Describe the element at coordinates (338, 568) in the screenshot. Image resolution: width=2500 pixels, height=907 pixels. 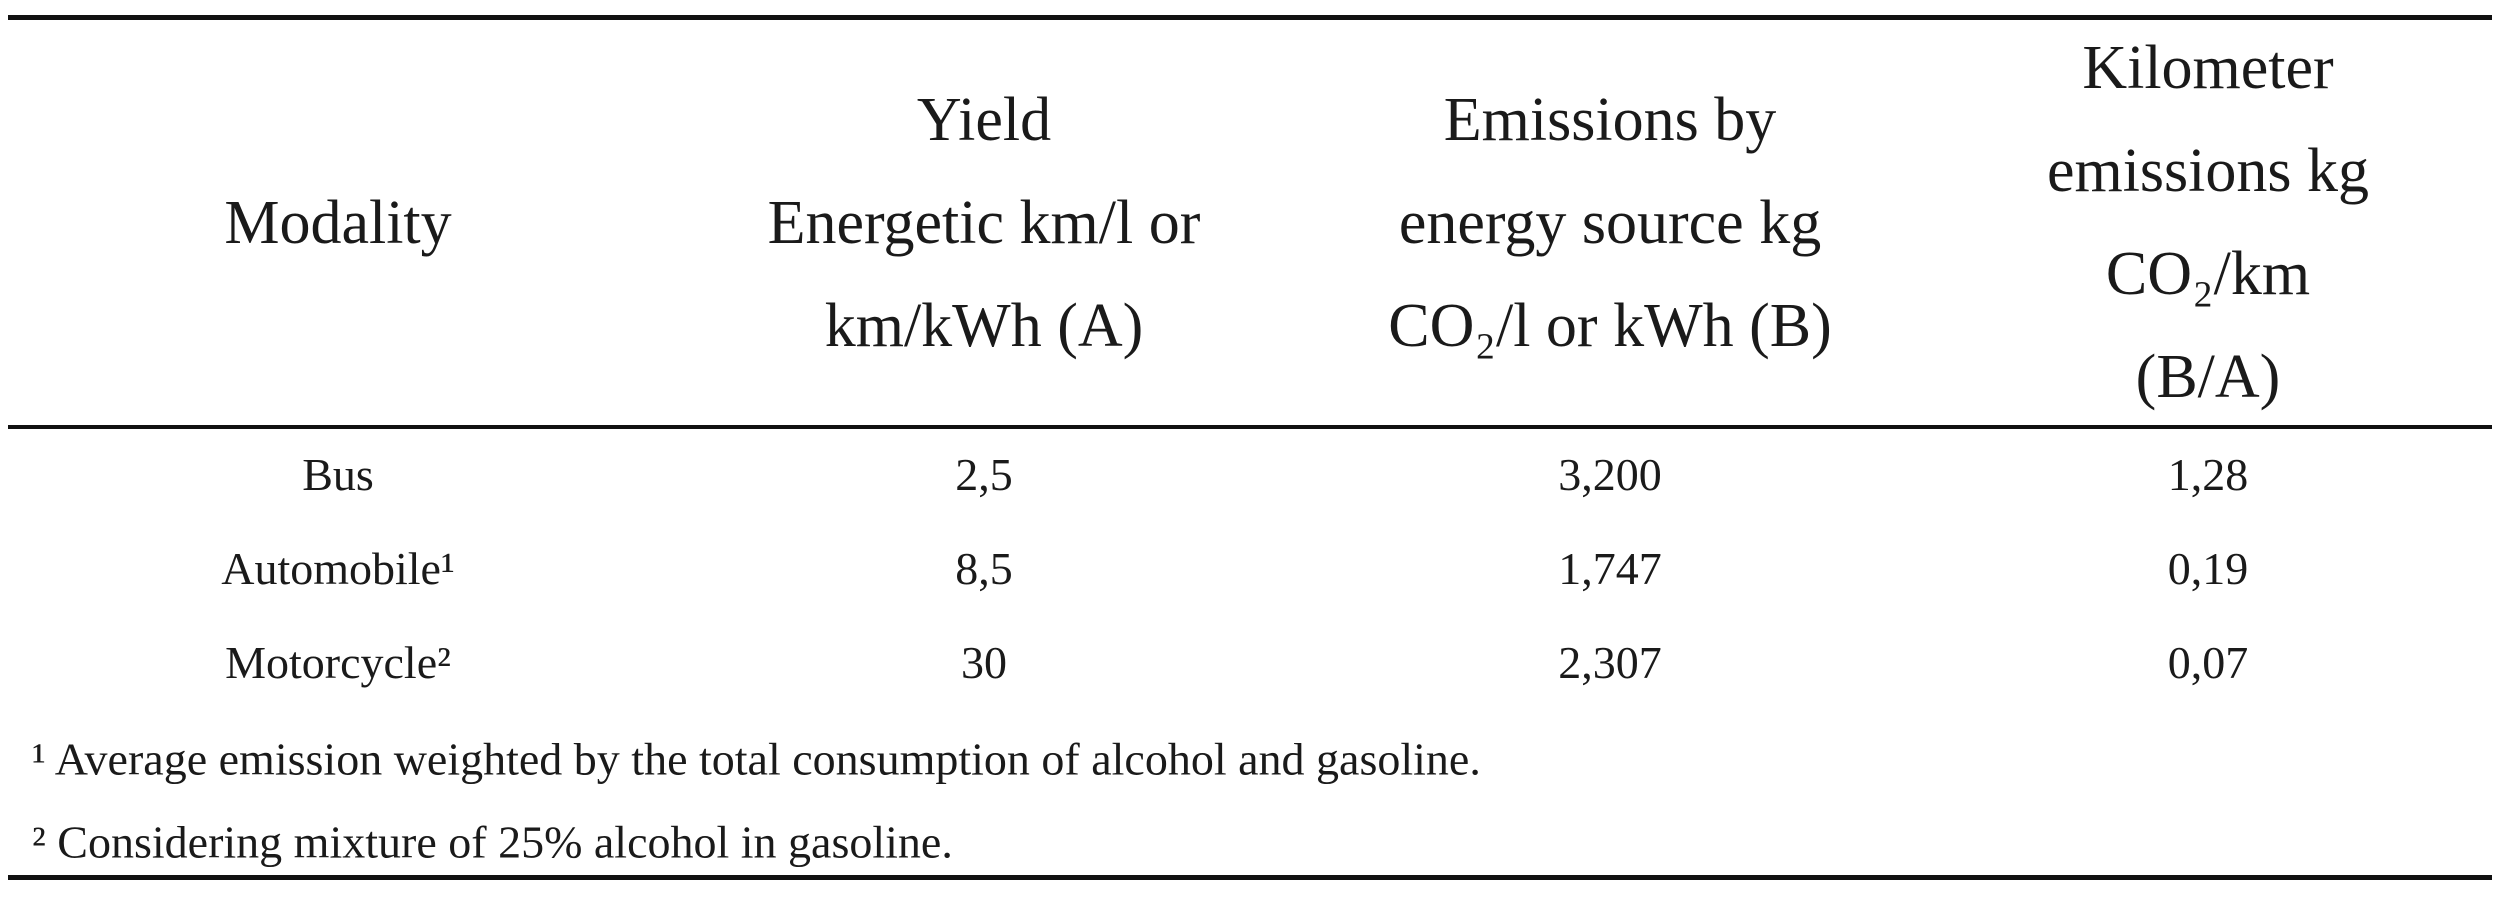
I see `table-cell: Automobile¹` at that location.